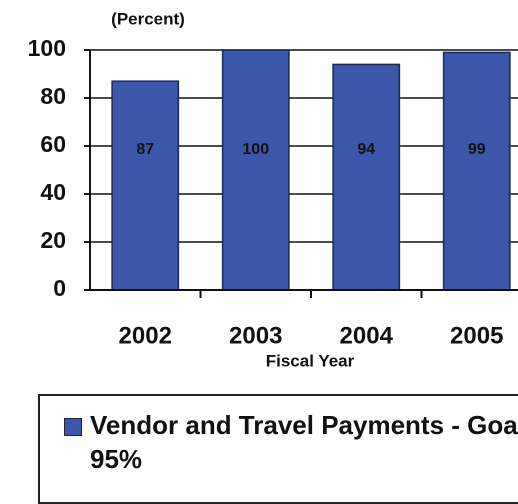  I want to click on y-tick-label: 60, so click(53, 144).